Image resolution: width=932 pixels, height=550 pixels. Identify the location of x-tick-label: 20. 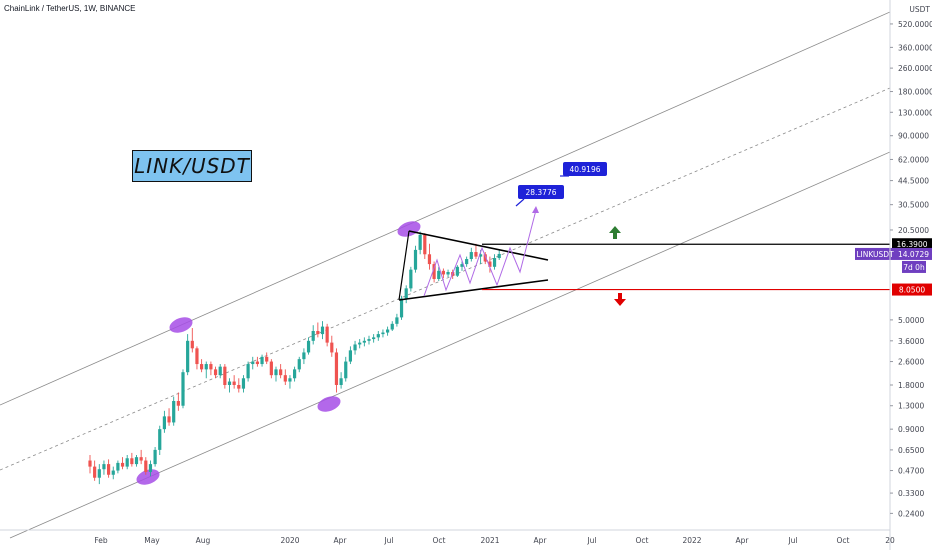
(890, 540).